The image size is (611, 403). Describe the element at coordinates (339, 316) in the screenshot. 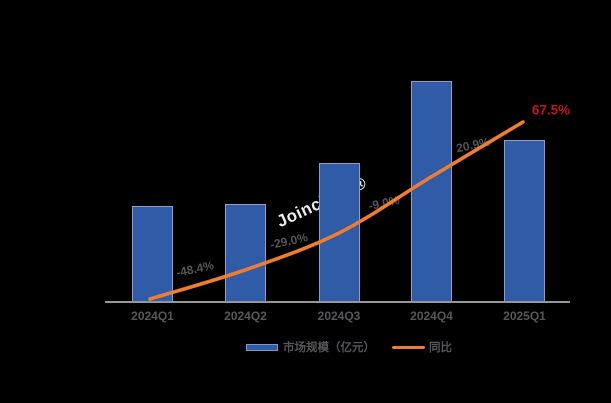

I see `x-tick-2024Q3: 2024Q3` at that location.